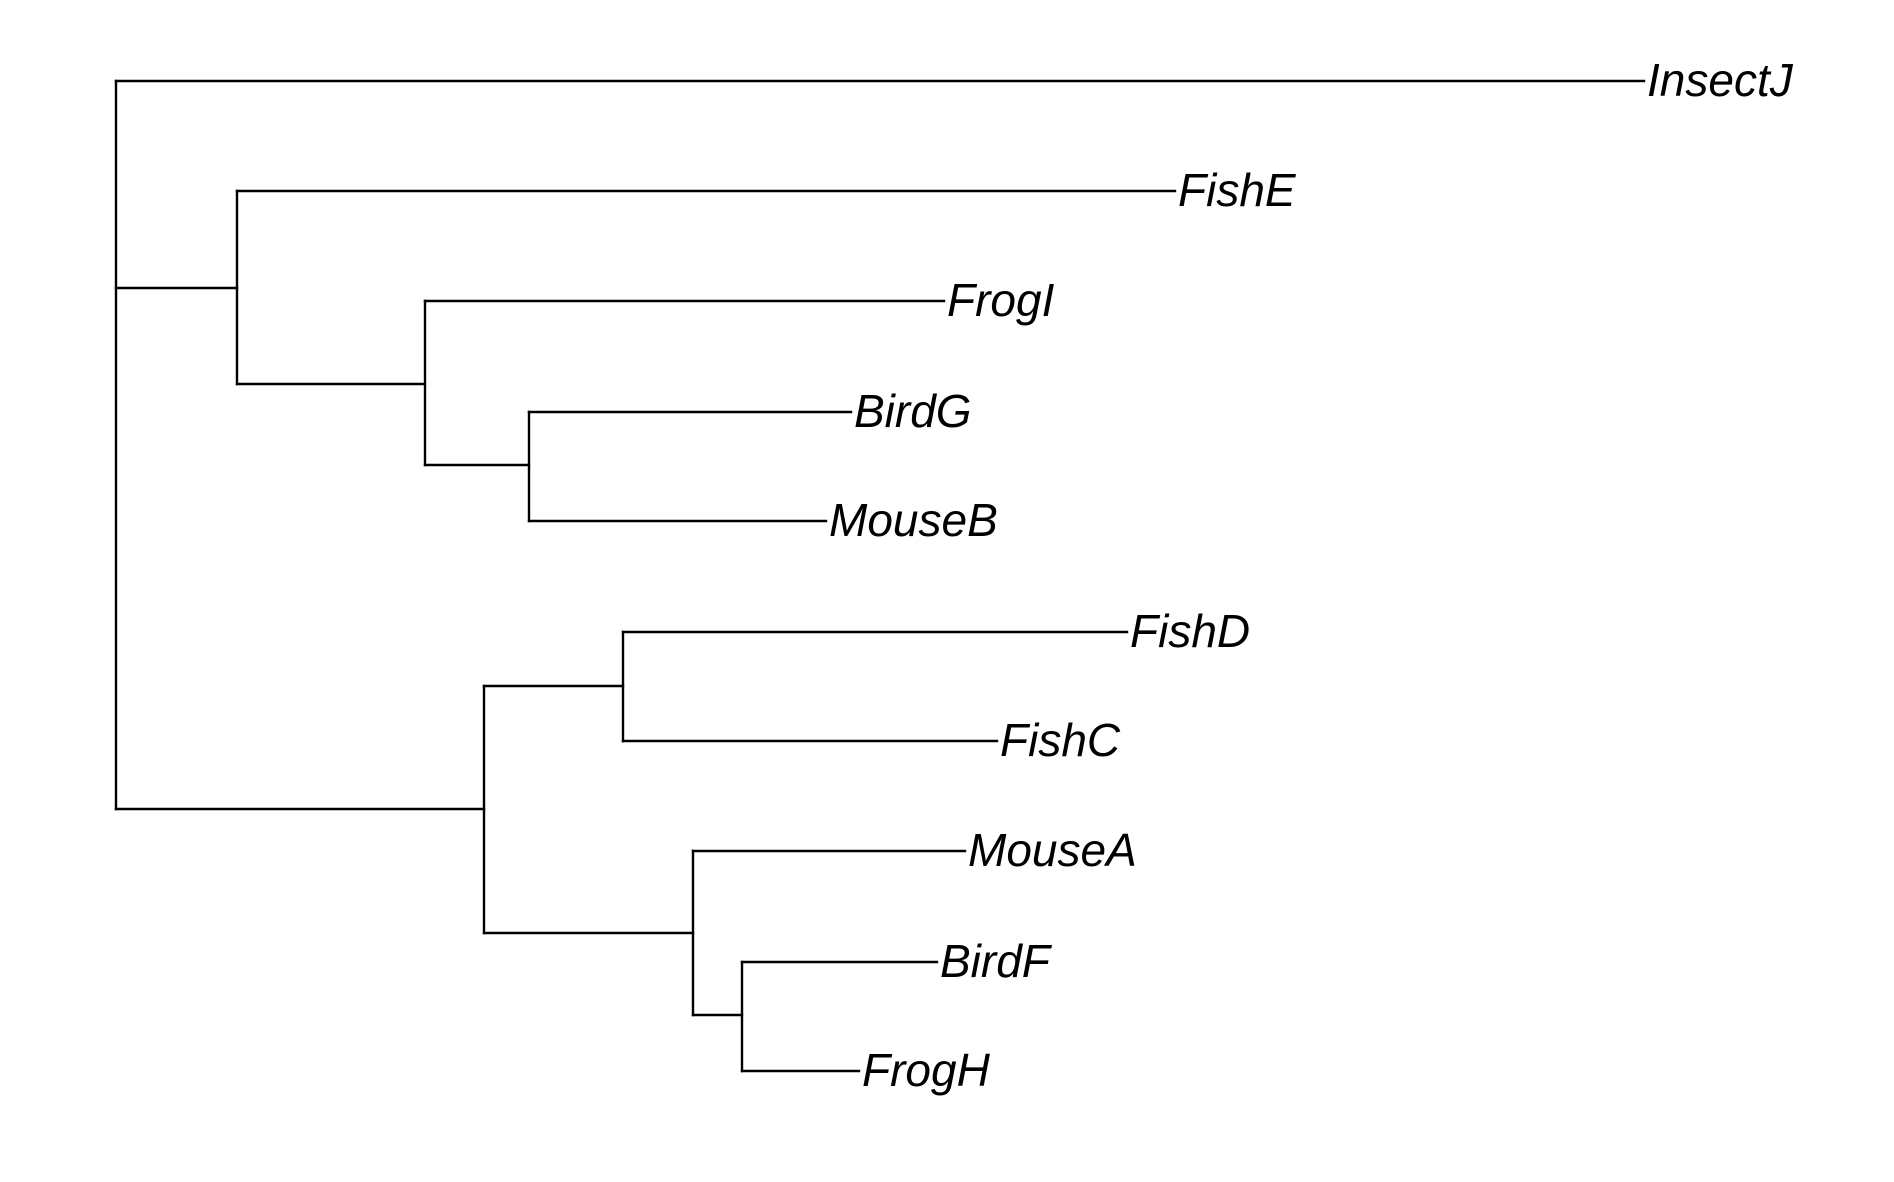  Describe the element at coordinates (1237, 190) in the screenshot. I see `tip-label-fishe: FishE` at that location.